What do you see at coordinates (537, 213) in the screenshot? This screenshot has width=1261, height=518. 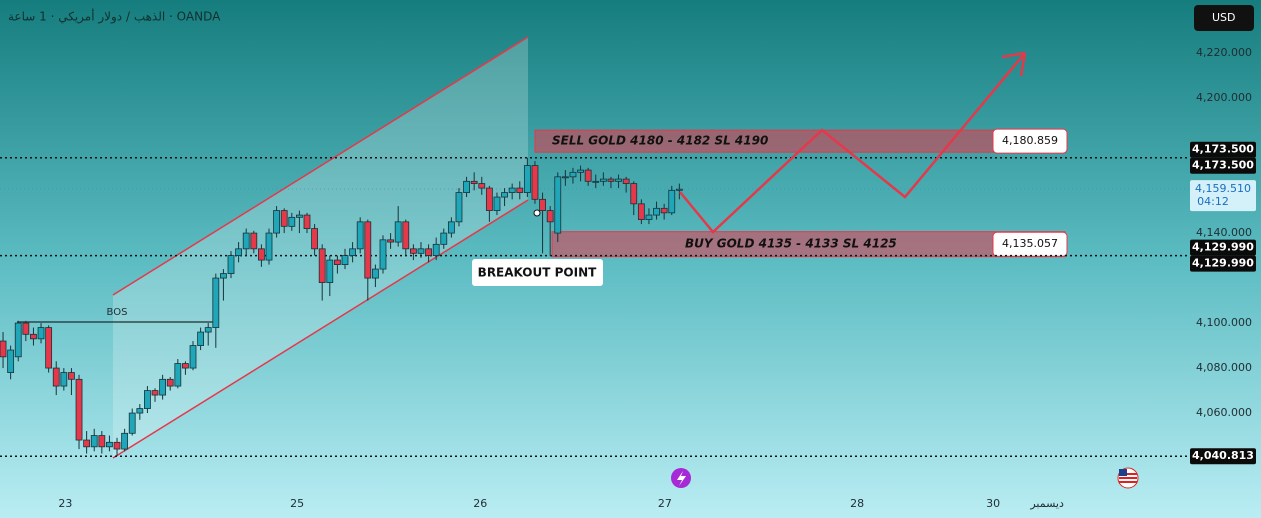 I see `breakout-dot` at bounding box center [537, 213].